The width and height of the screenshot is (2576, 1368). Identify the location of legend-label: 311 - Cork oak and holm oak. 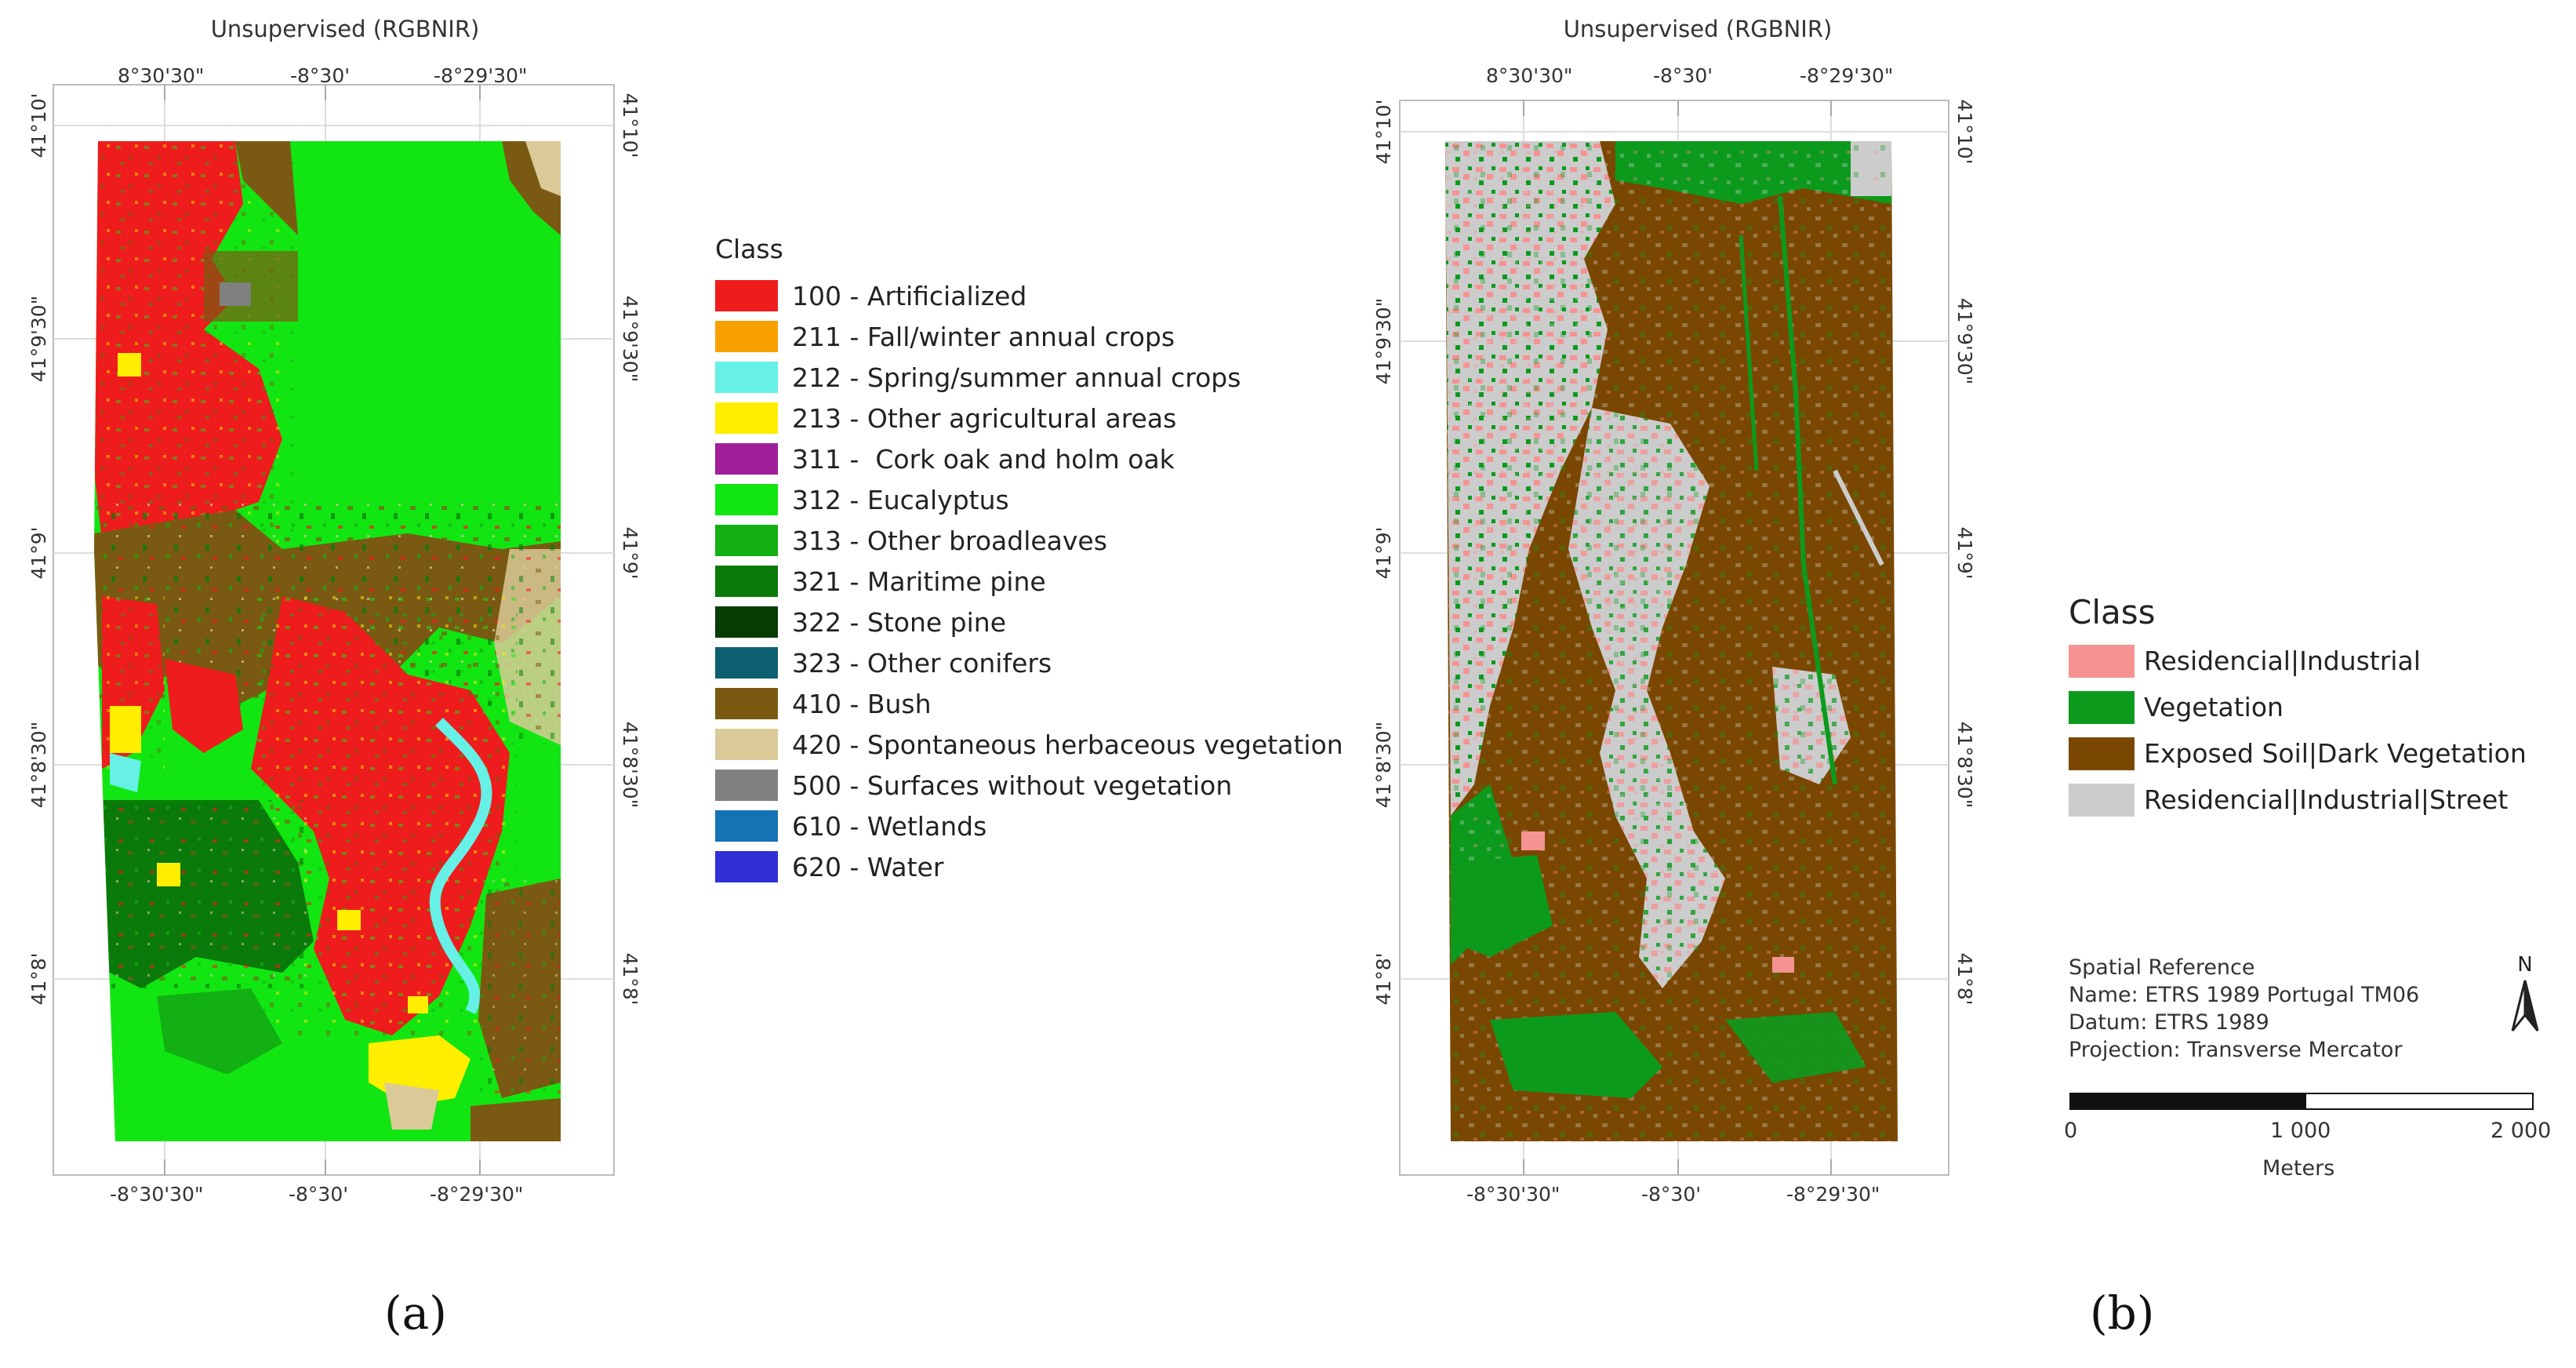
(983, 459).